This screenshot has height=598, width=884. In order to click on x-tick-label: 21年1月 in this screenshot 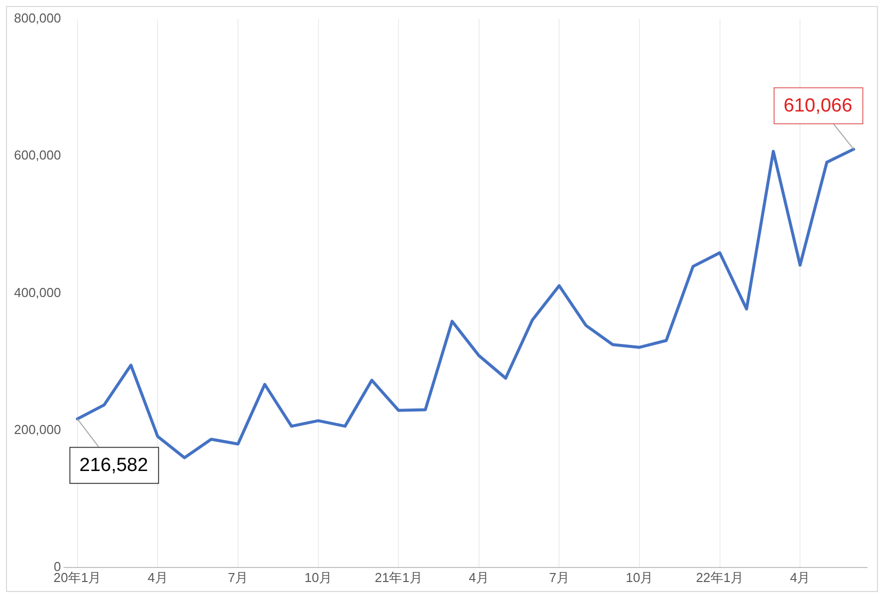, I will do `click(398, 577)`.